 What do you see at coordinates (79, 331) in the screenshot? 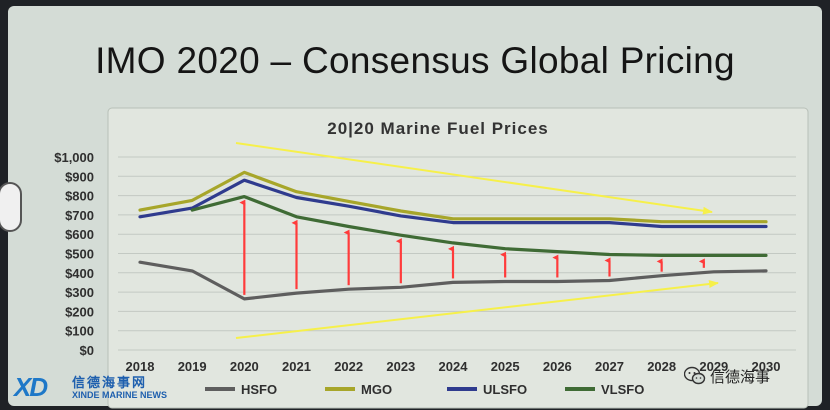
I see `y-tick-label: $100` at bounding box center [79, 331].